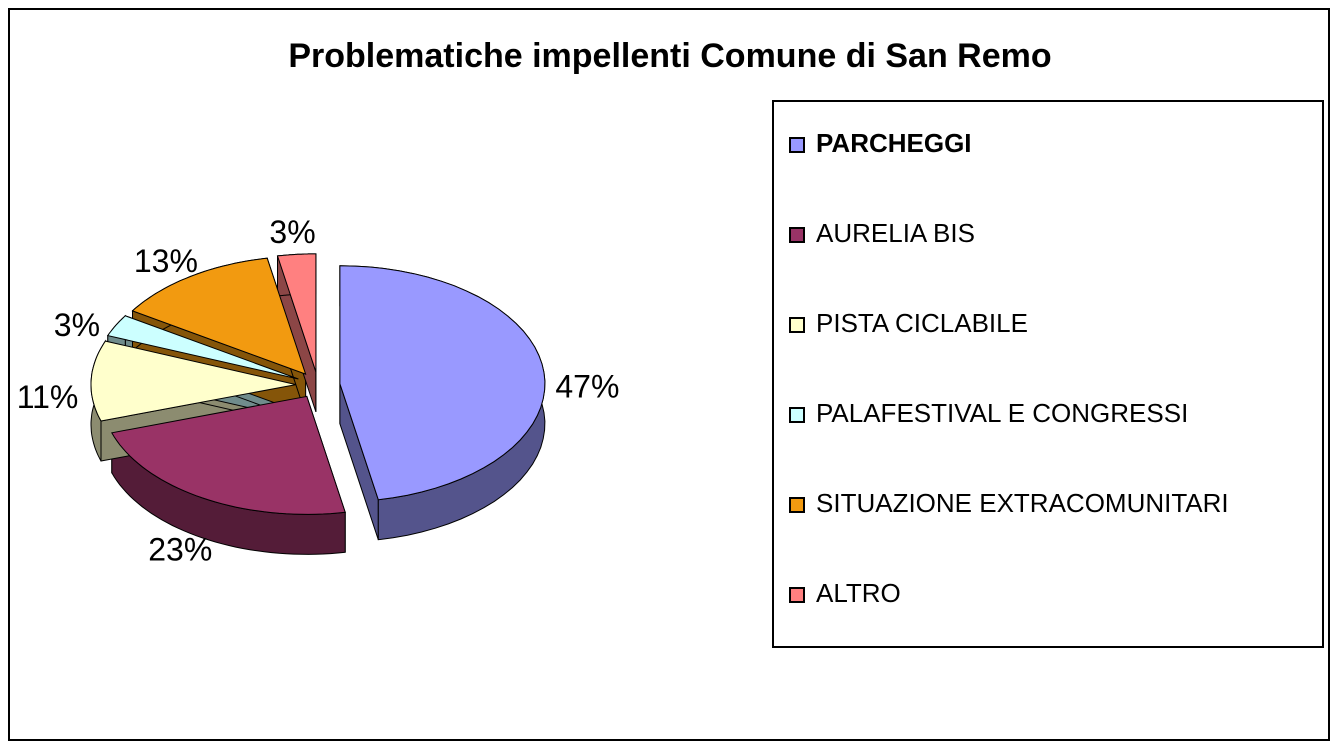 The height and width of the screenshot is (744, 1337). I want to click on data-label: 23%, so click(180, 550).